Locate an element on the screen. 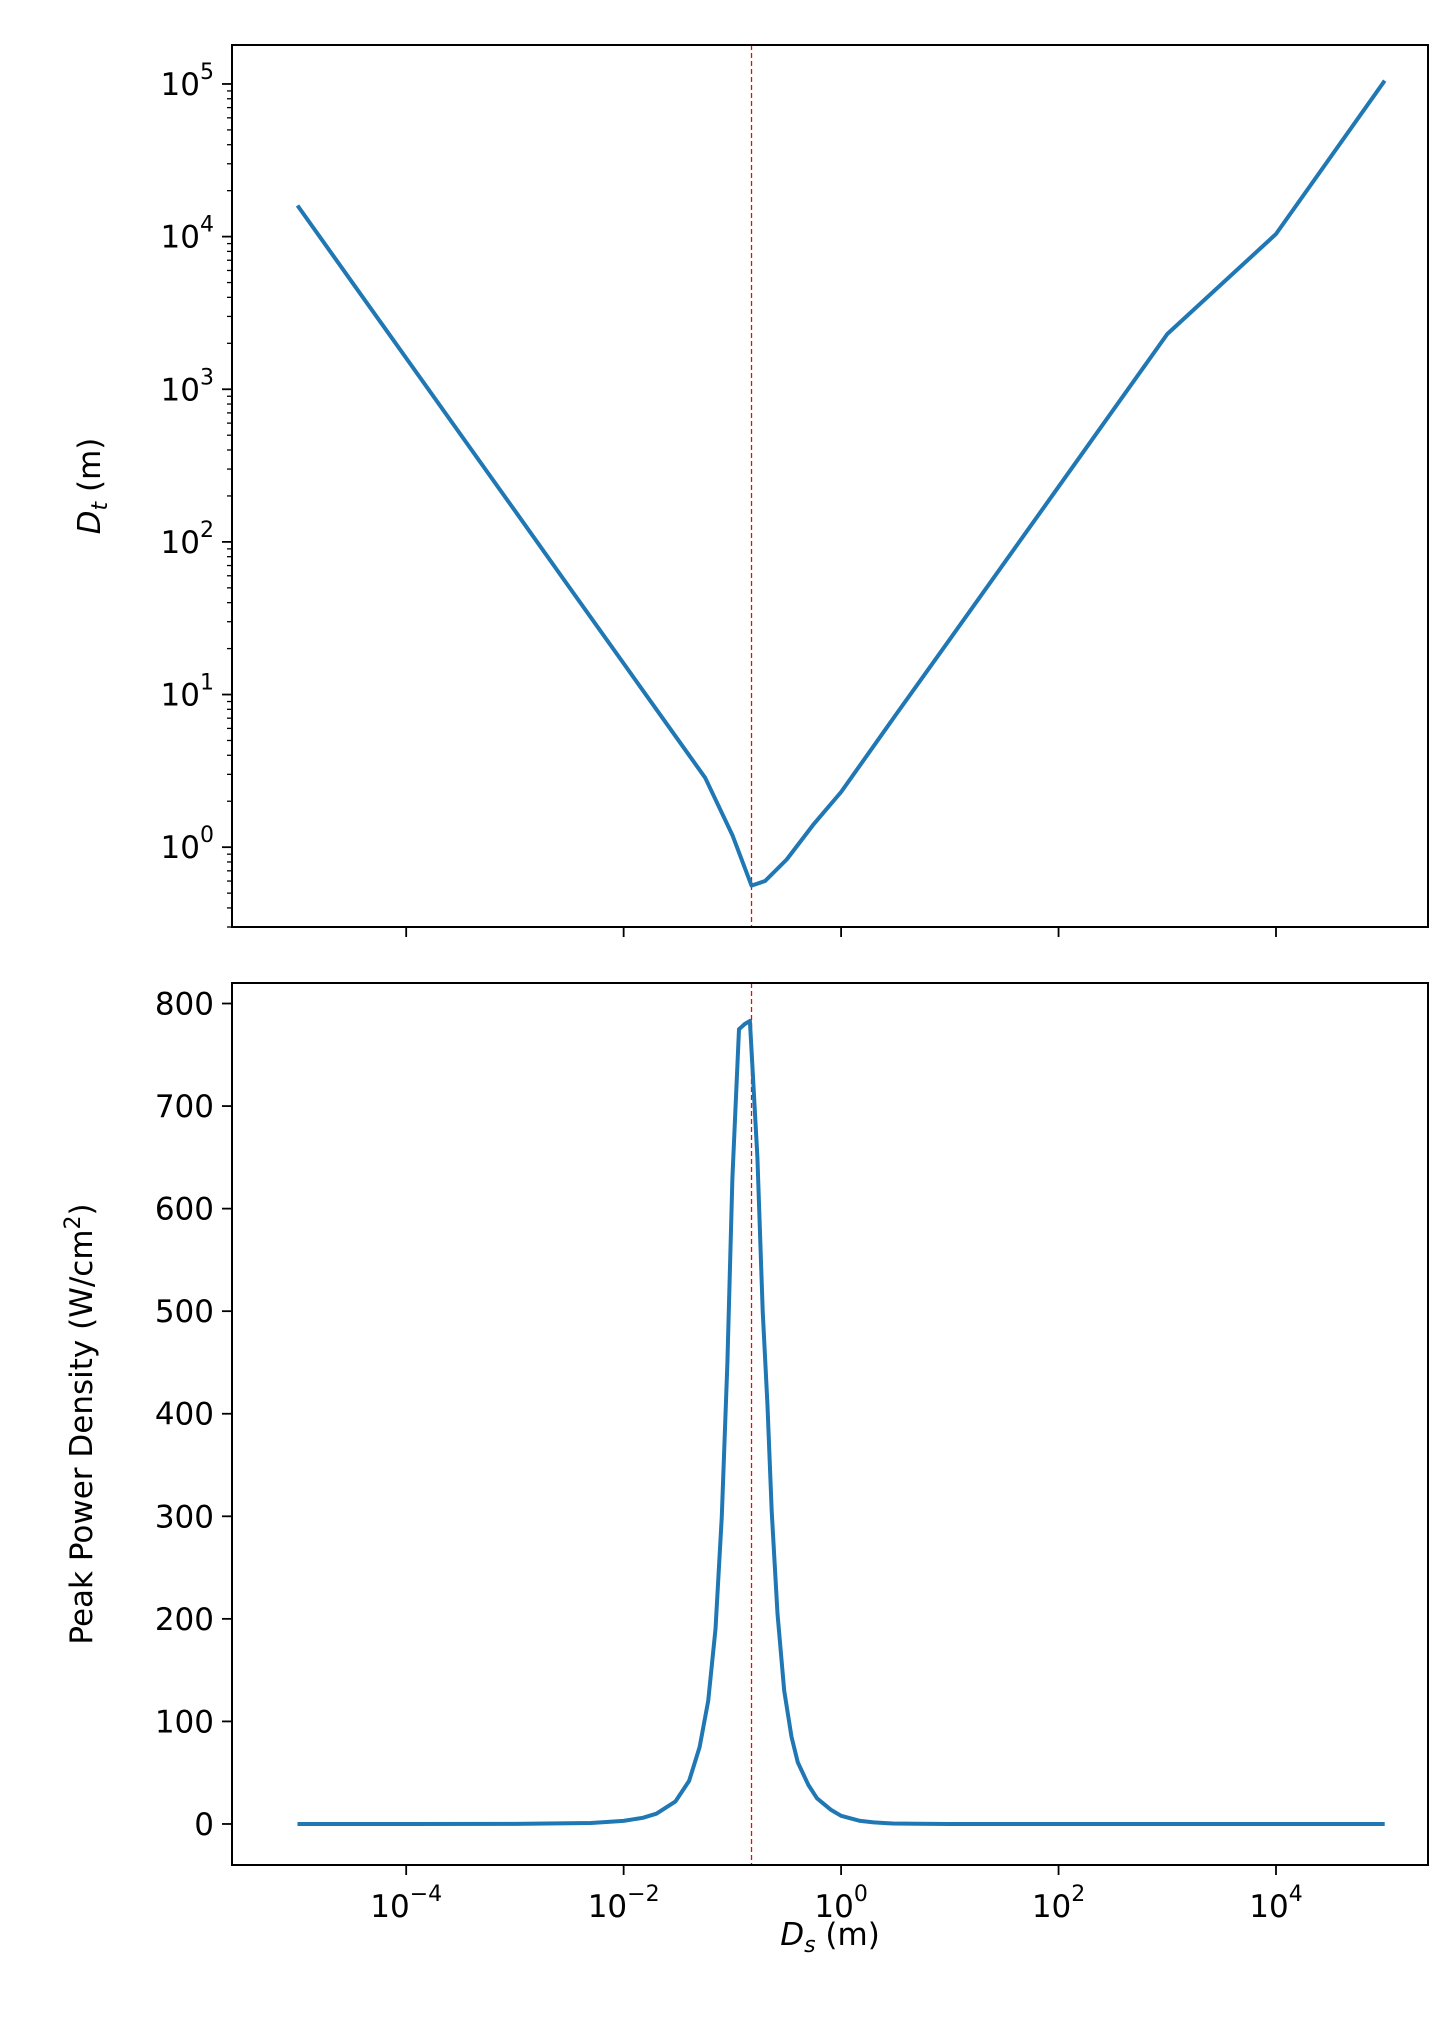 This screenshot has height=2038, width=1456. y-tick-label: 400 is located at coordinates (184, 1415).